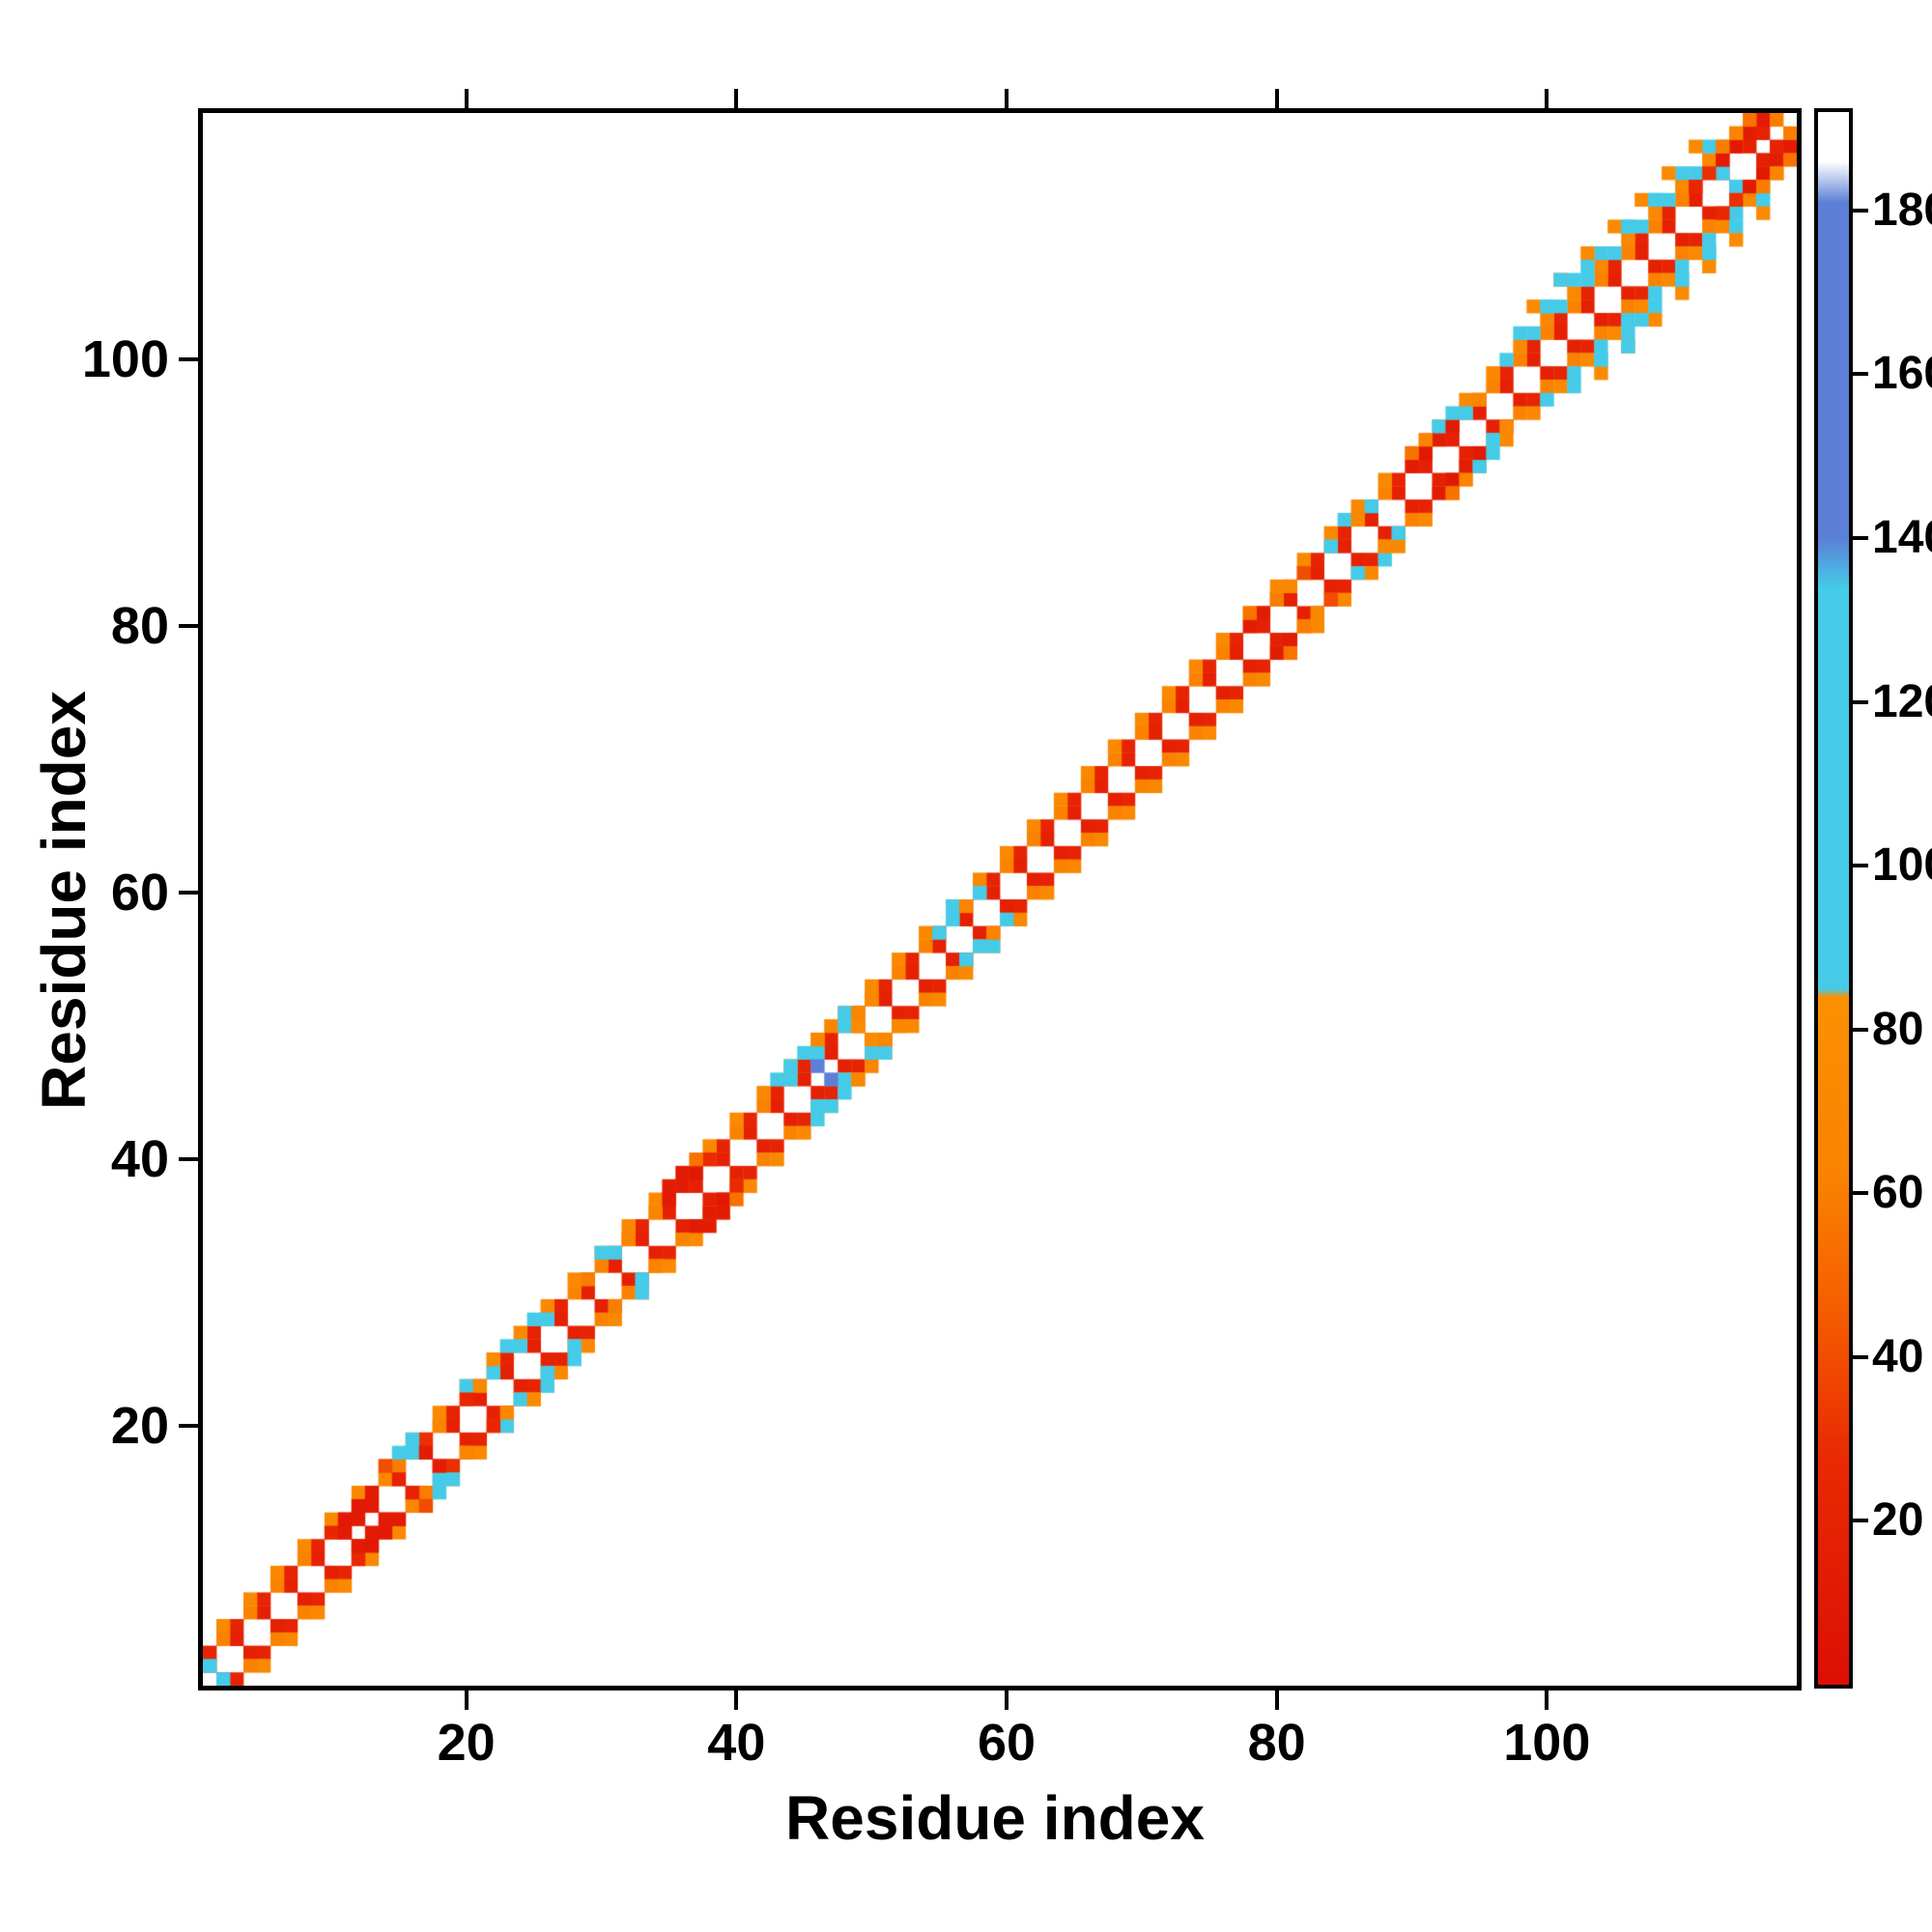  I want to click on y-tick-label: 80, so click(139, 626).